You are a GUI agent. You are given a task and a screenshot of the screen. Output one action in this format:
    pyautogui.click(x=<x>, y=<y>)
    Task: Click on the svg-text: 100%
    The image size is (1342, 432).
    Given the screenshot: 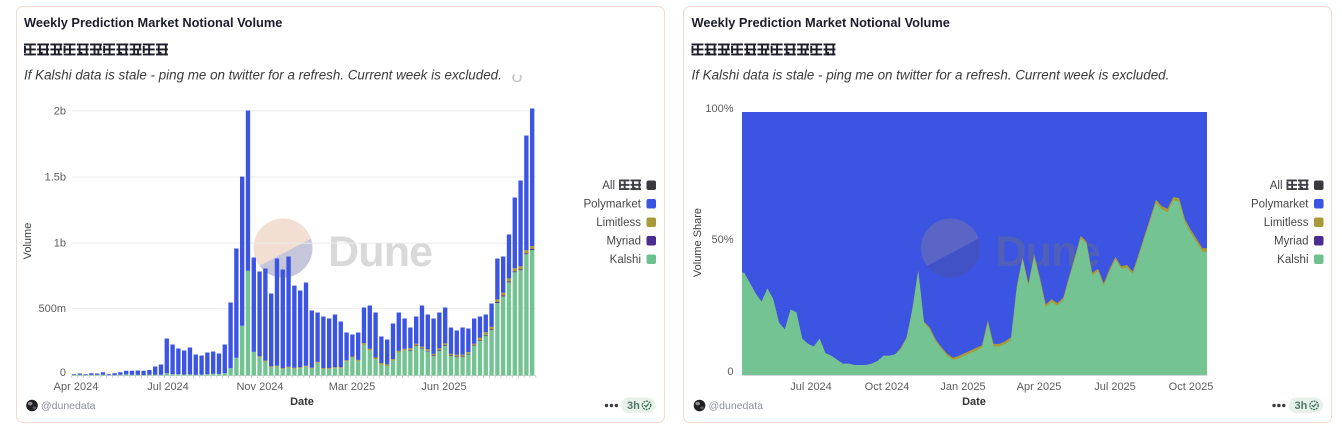 What is the action you would take?
    pyautogui.click(x=719, y=109)
    